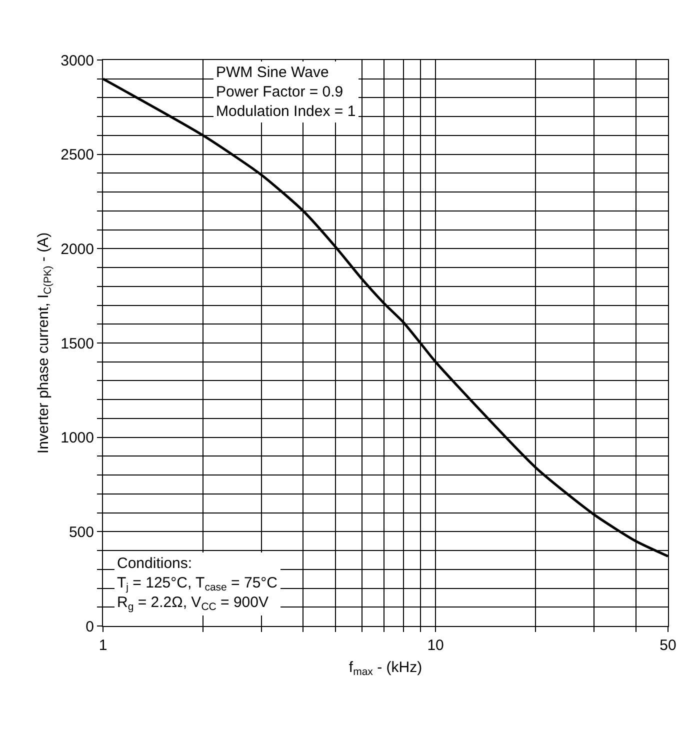  I want to click on x-tick-label: 50, so click(668, 645).